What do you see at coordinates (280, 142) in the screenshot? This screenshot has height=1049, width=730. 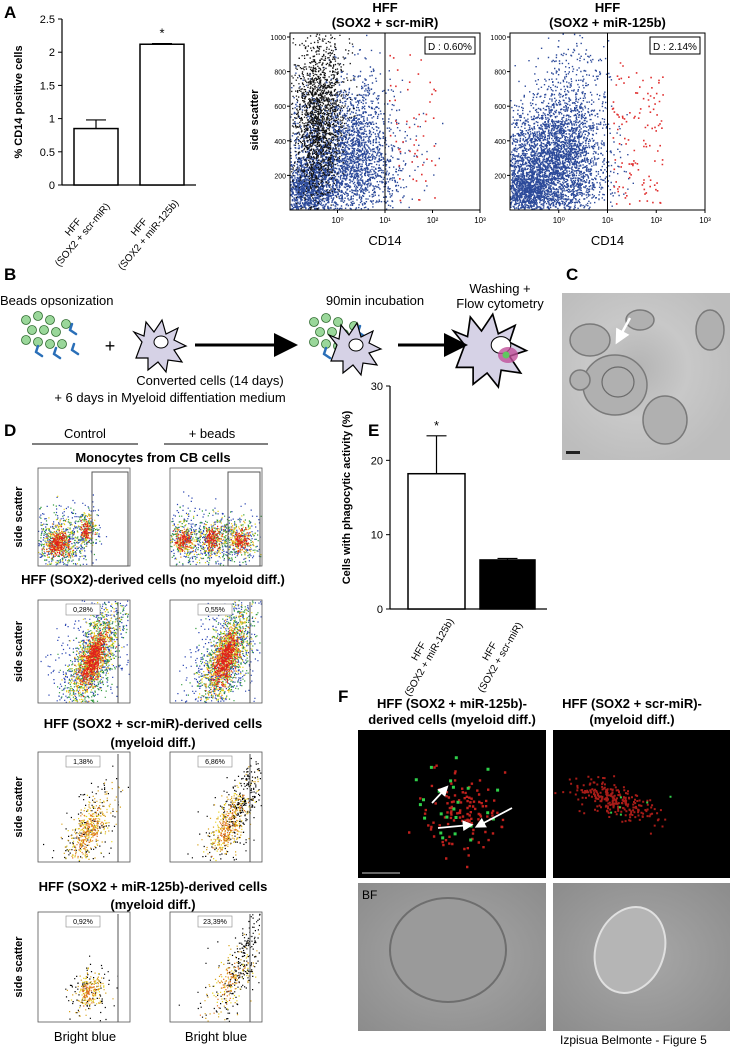 I see `y-tick-label: 400` at bounding box center [280, 142].